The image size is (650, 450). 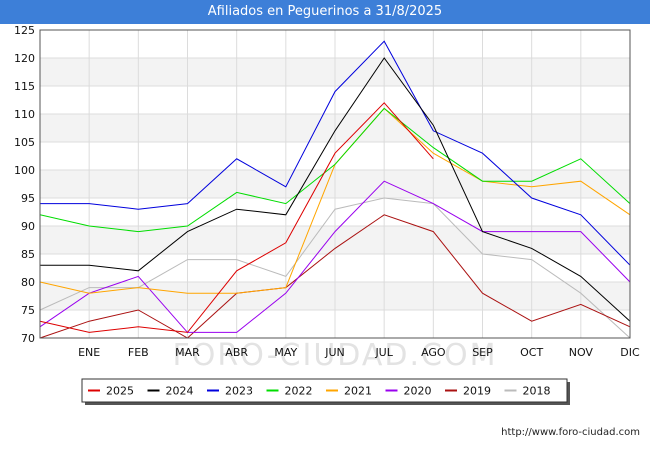 What do you see at coordinates (24, 114) in the screenshot?
I see `y-tick-label: 110` at bounding box center [24, 114].